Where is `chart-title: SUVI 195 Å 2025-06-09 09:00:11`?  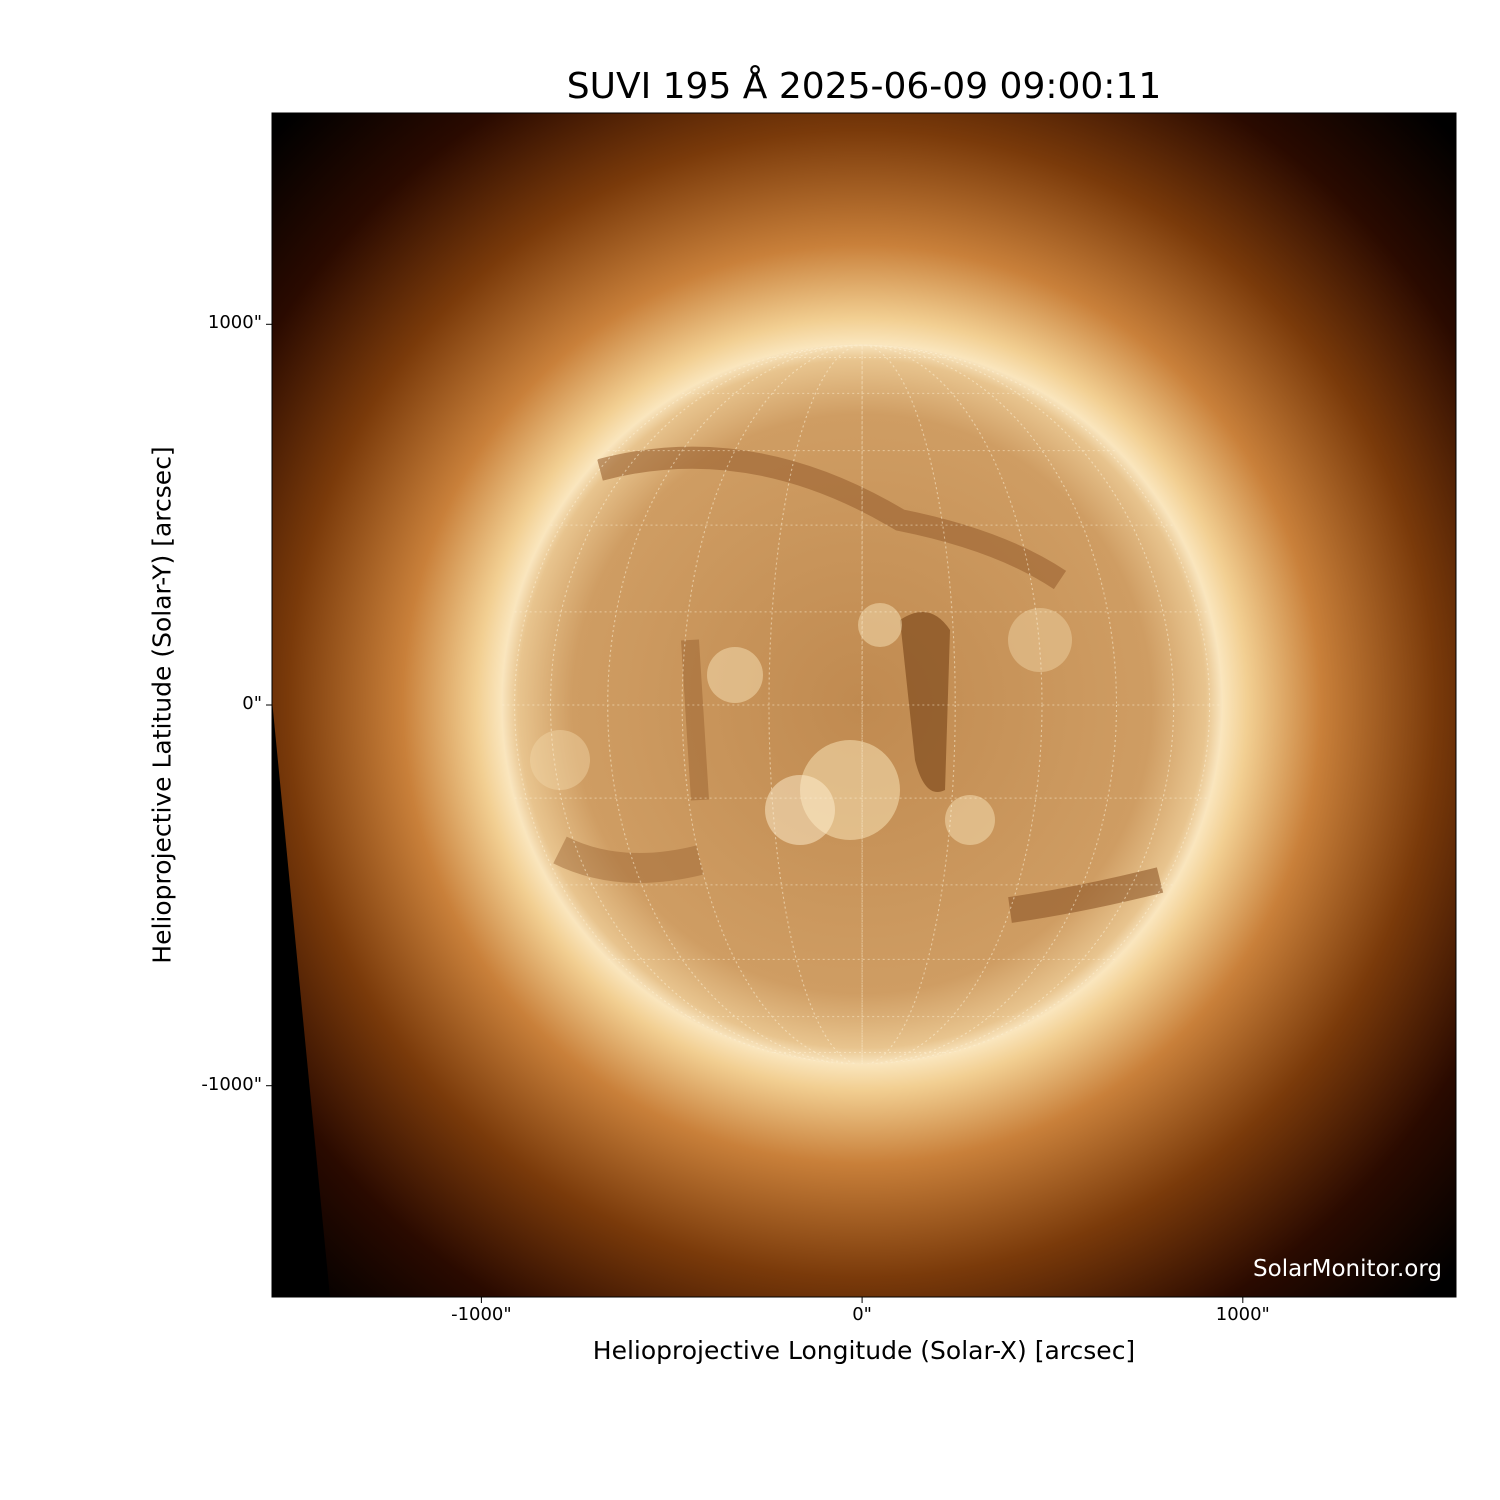
chart-title: SUVI 195 Å 2025-06-09 09:00:11 is located at coordinates (864, 86).